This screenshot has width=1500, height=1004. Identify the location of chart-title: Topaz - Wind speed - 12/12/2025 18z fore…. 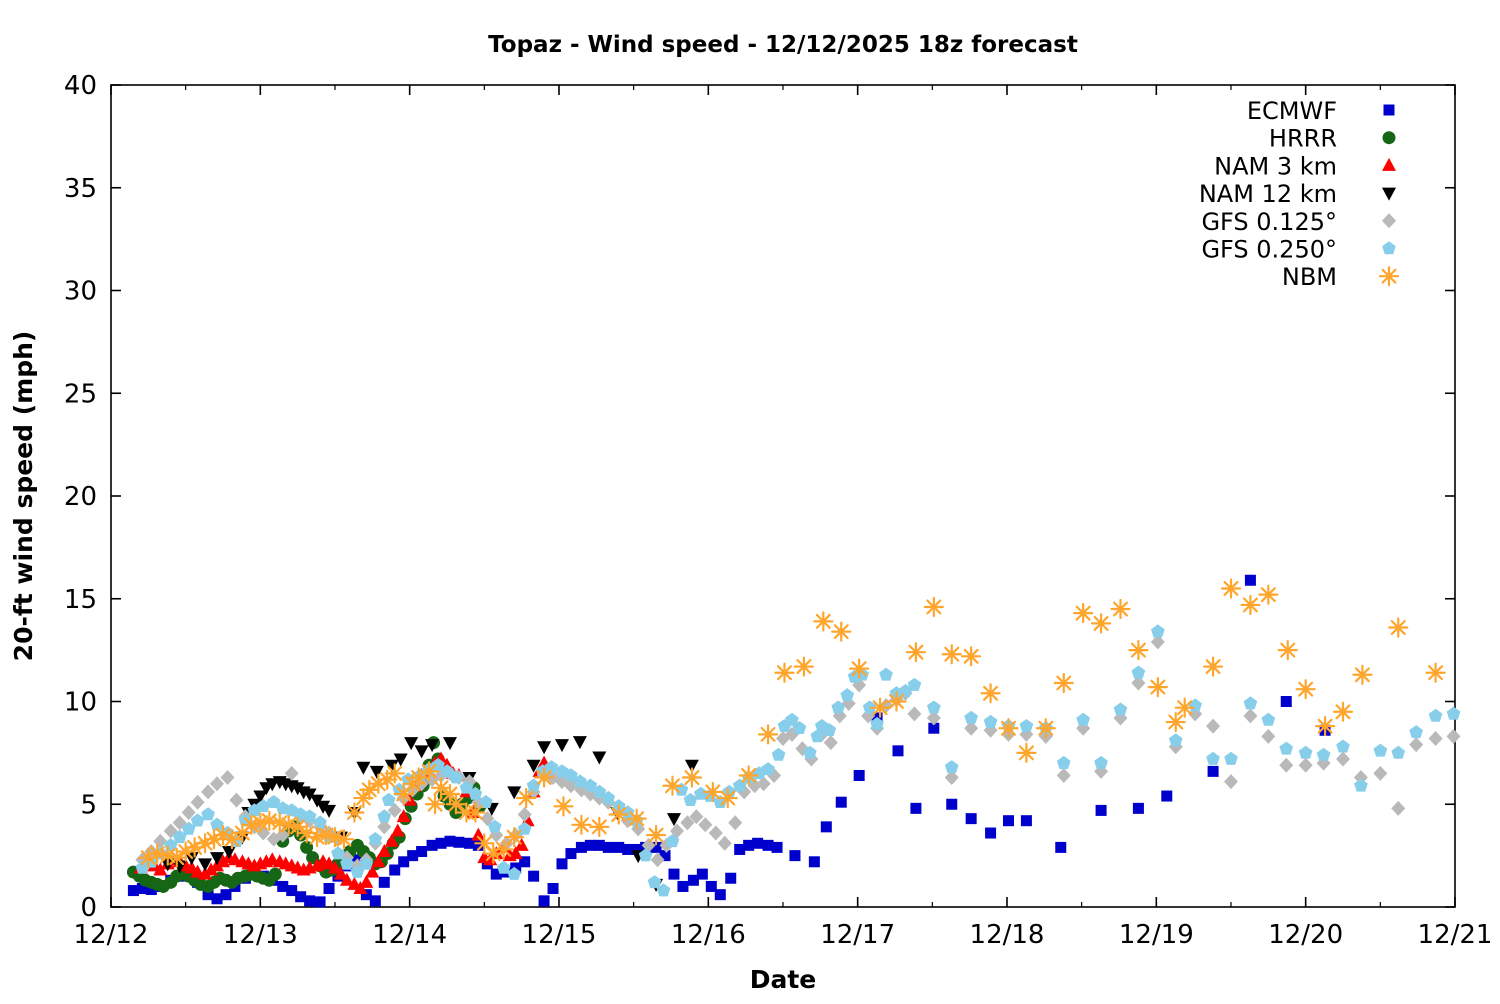
(783, 45).